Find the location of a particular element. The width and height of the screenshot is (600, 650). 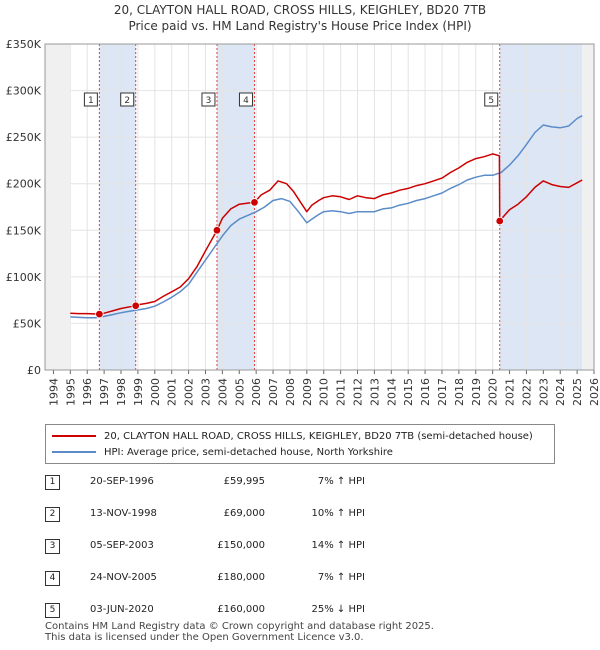

transaction-price: £150,000 is located at coordinates (241, 545).